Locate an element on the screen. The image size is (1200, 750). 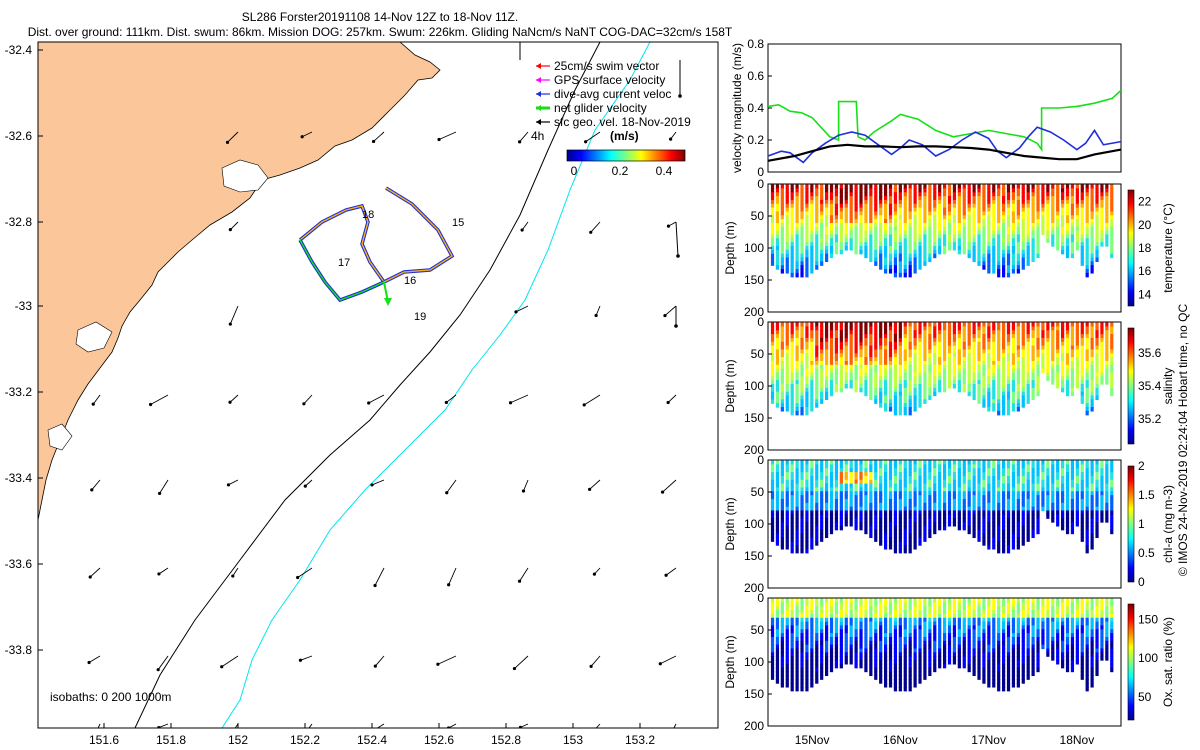
cbar-tick: 1.5 is located at coordinates (1146, 495).